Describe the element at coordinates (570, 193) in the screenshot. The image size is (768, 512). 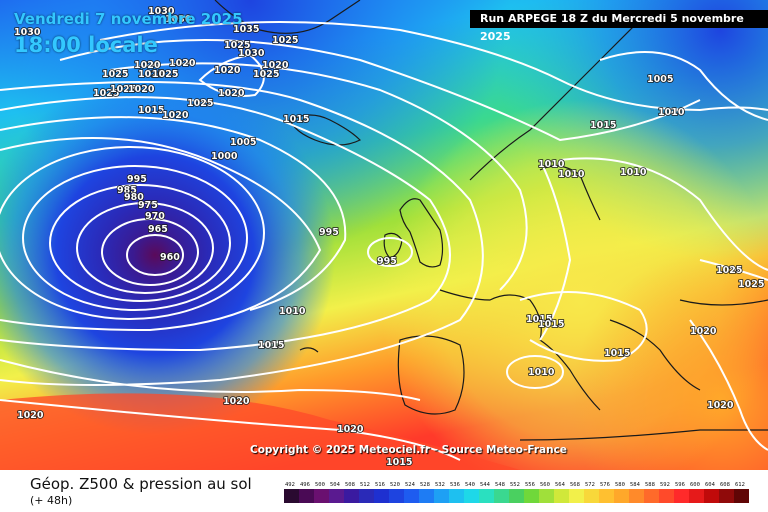
I see `baltic-coast` at that location.